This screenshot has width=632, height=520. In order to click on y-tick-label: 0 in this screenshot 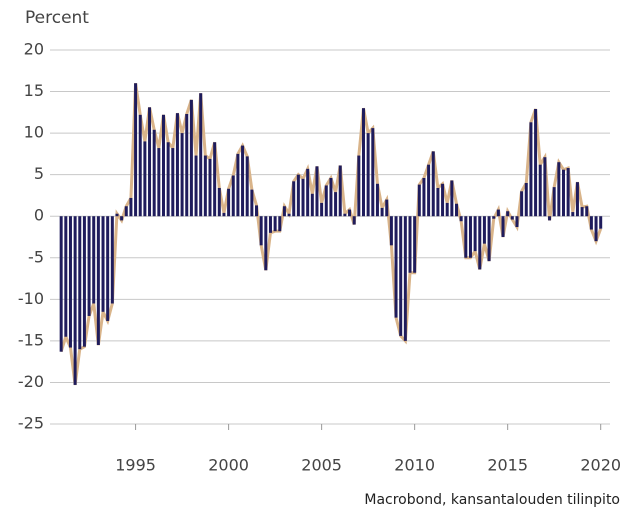, I will do `click(39, 215)`.